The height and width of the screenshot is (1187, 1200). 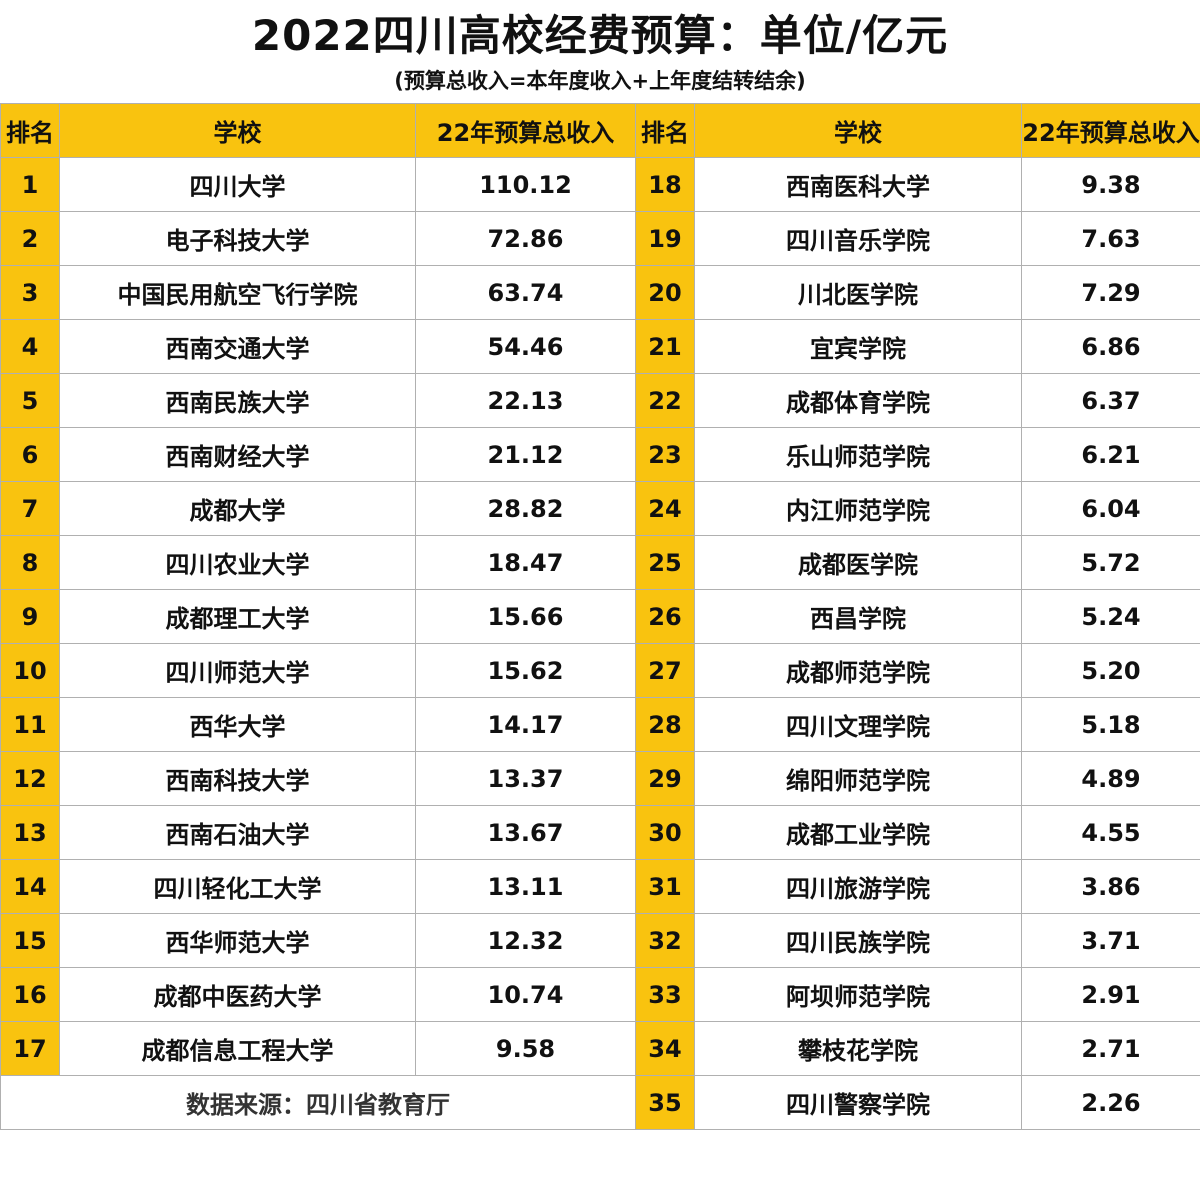 What do you see at coordinates (237, 994) in the screenshot?
I see `school-cell: 成都中医药大学` at bounding box center [237, 994].